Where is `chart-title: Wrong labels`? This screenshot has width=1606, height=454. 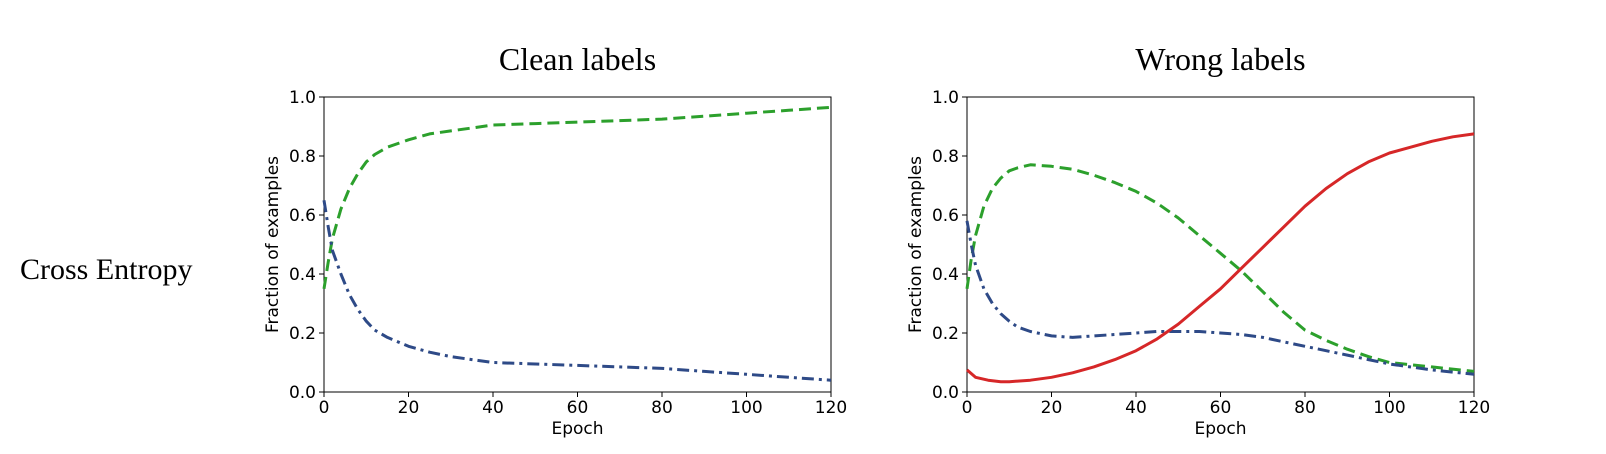 chart-title: Wrong labels is located at coordinates (1220, 59).